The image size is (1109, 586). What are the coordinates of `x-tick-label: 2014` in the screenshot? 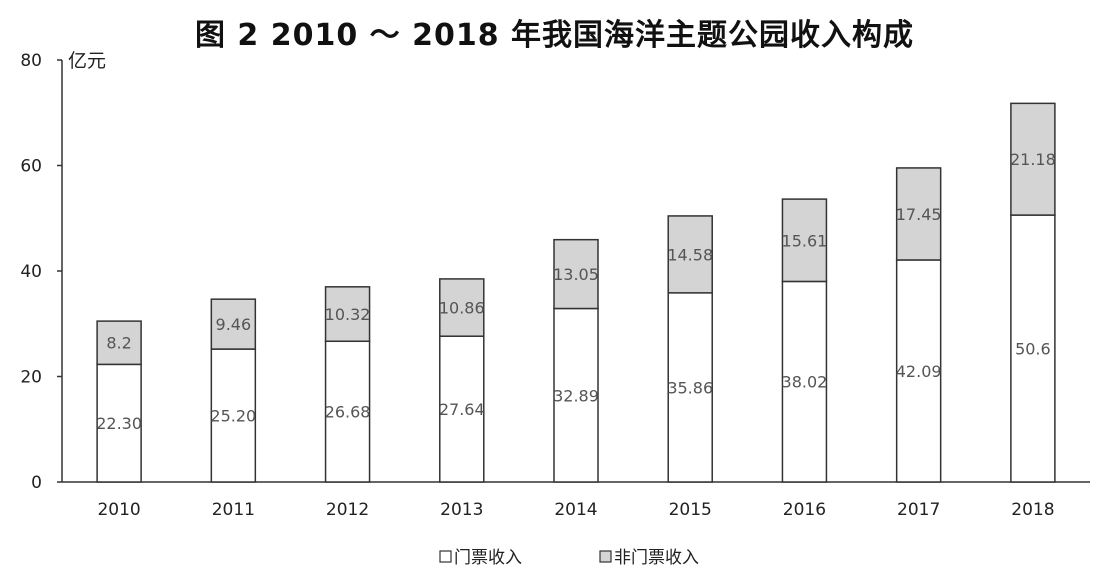 It's located at (575, 510).